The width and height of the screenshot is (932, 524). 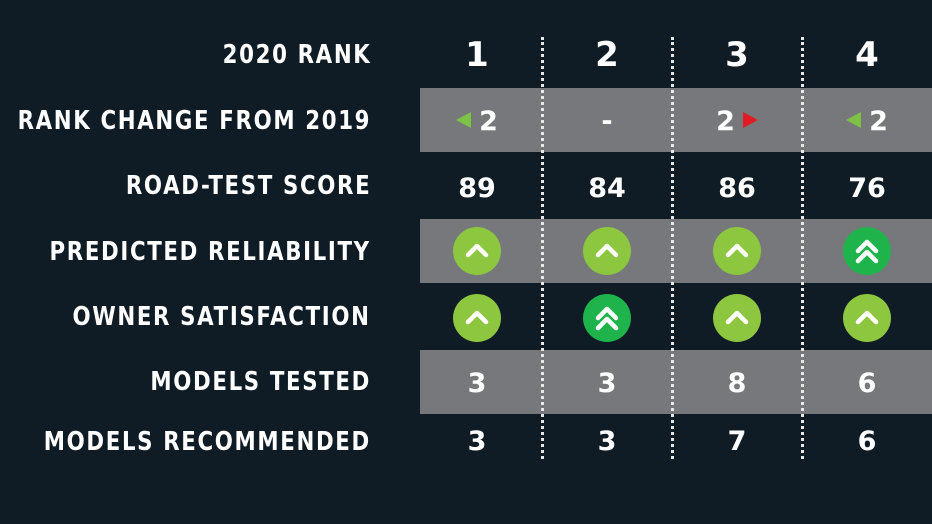 What do you see at coordinates (607, 55) in the screenshot?
I see `rank-value: 2` at bounding box center [607, 55].